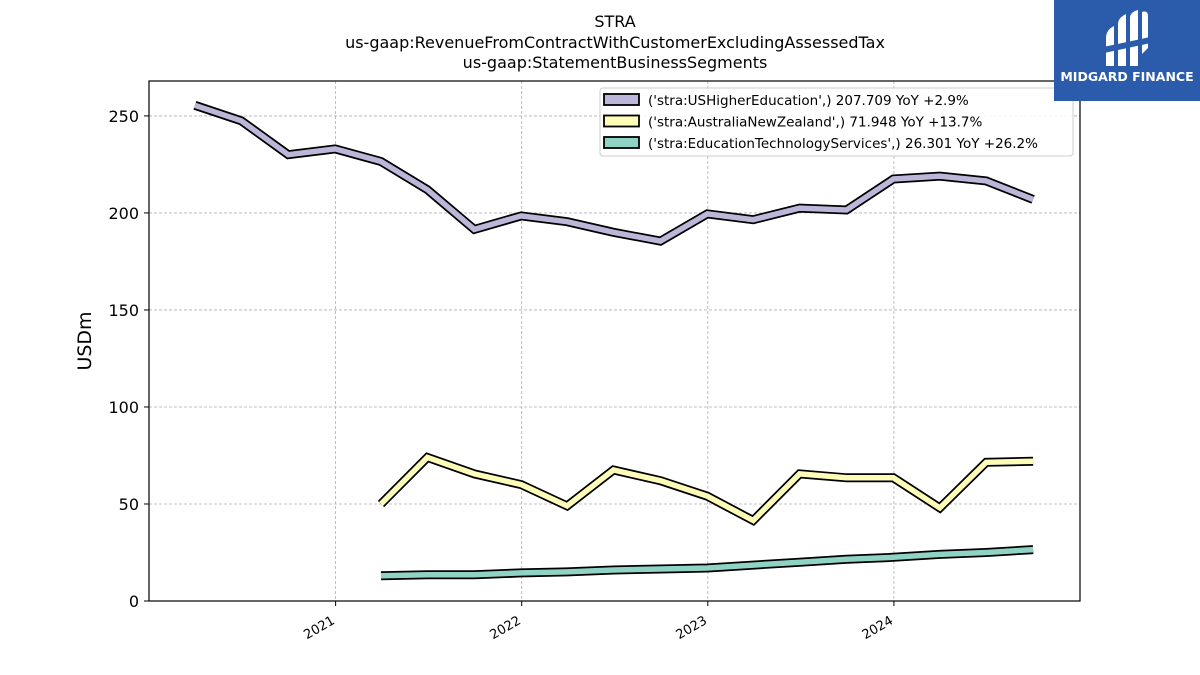 The width and height of the screenshot is (1200, 675). Describe the element at coordinates (134, 601) in the screenshot. I see `y-tick-label: 0` at that location.